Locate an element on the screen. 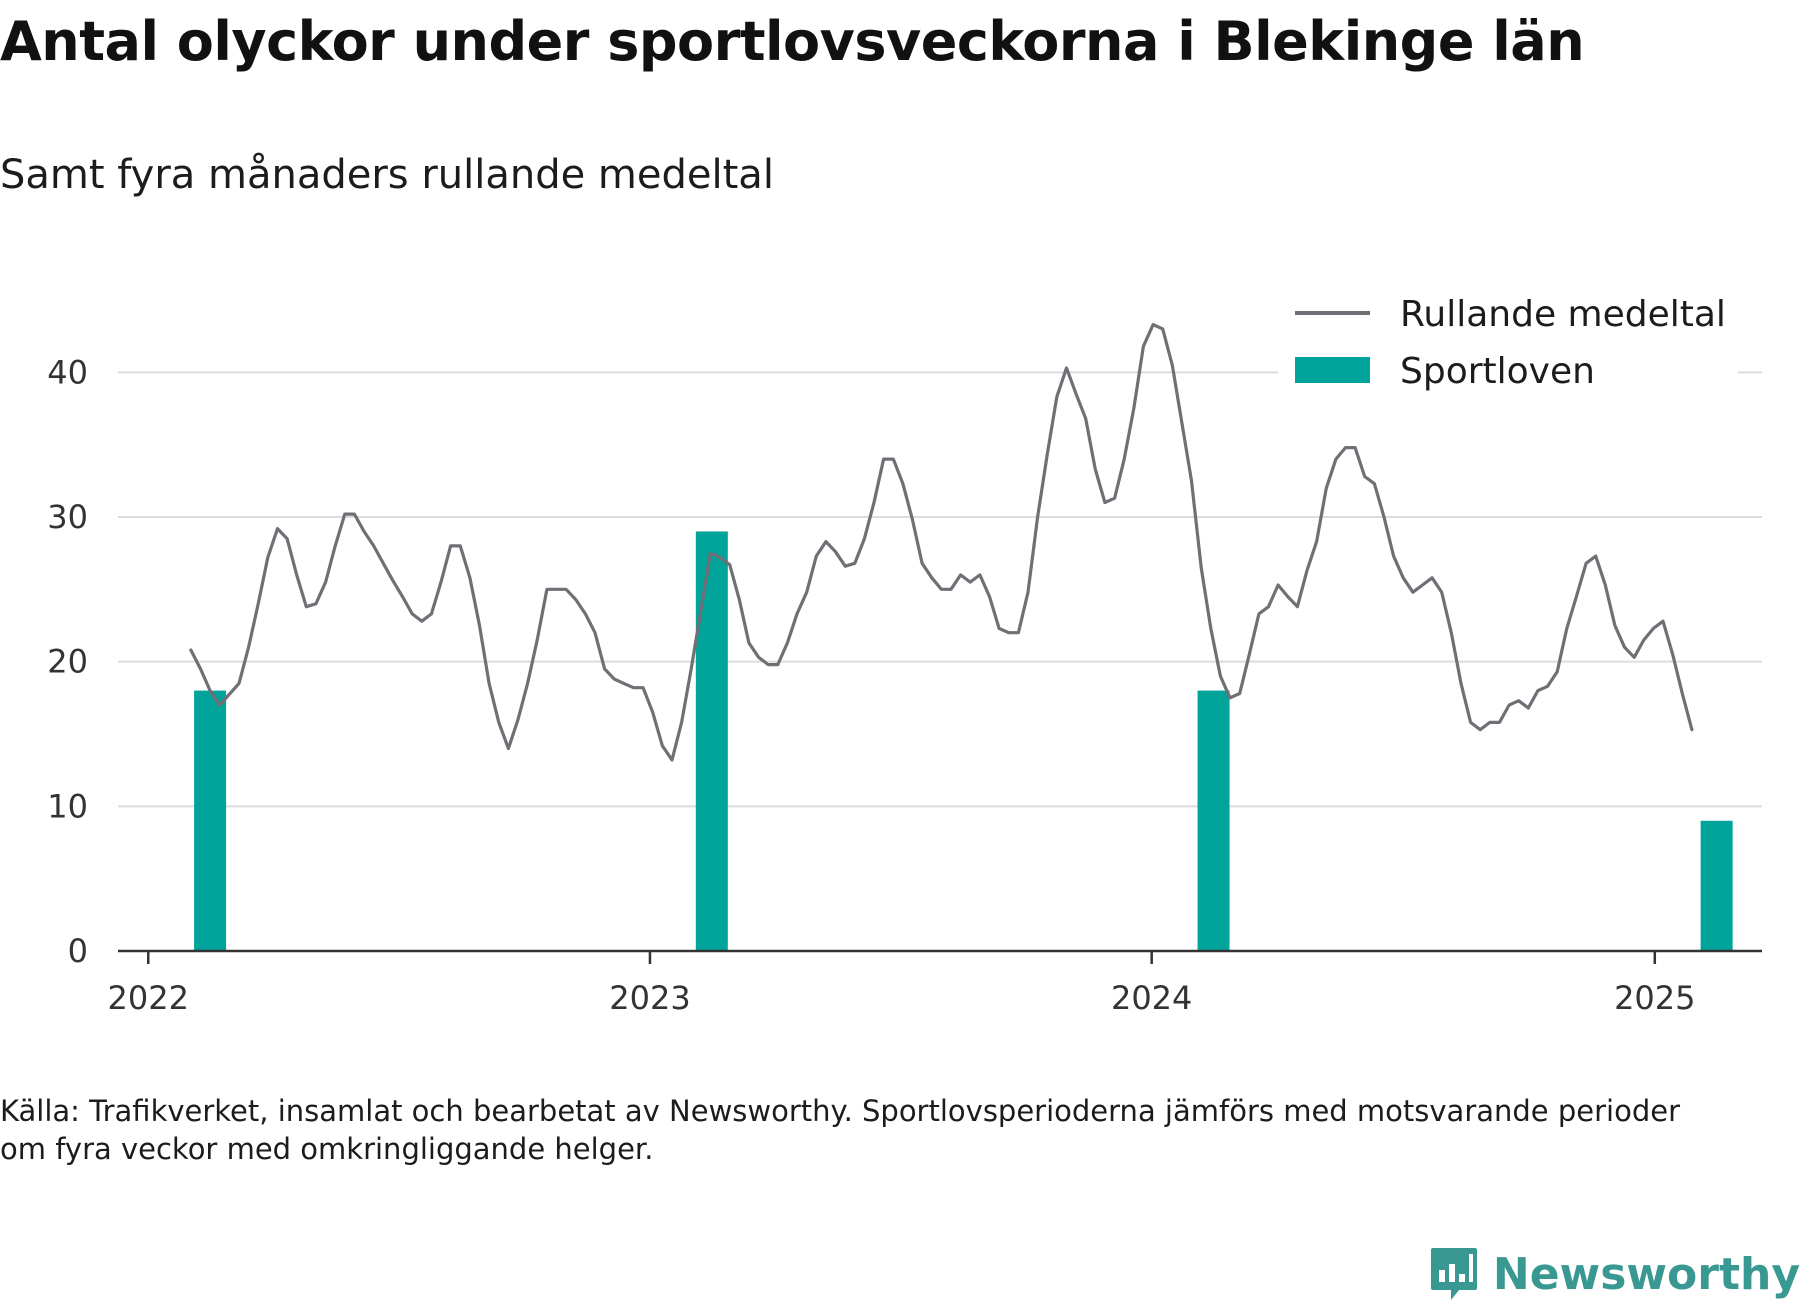 The height and width of the screenshot is (1304, 1800). bar-chart-icon is located at coordinates (1453, 1274).